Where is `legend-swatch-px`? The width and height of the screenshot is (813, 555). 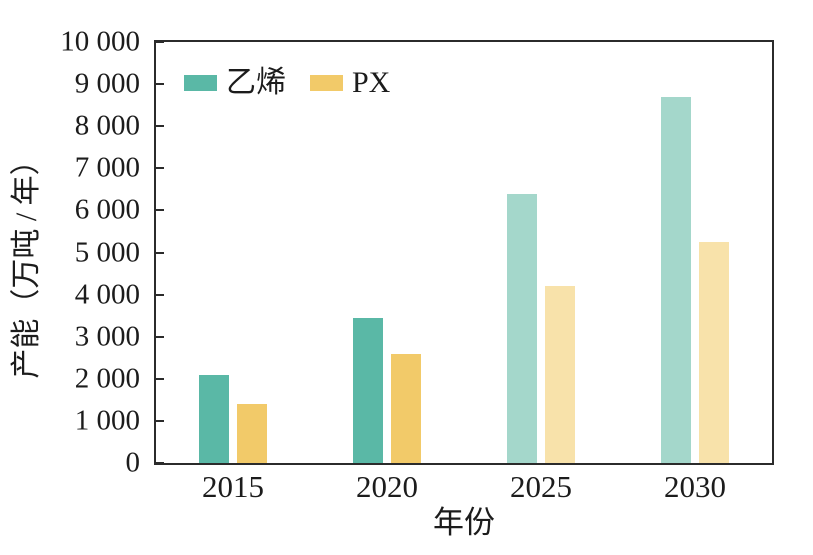
legend-swatch-px is located at coordinates (326, 83).